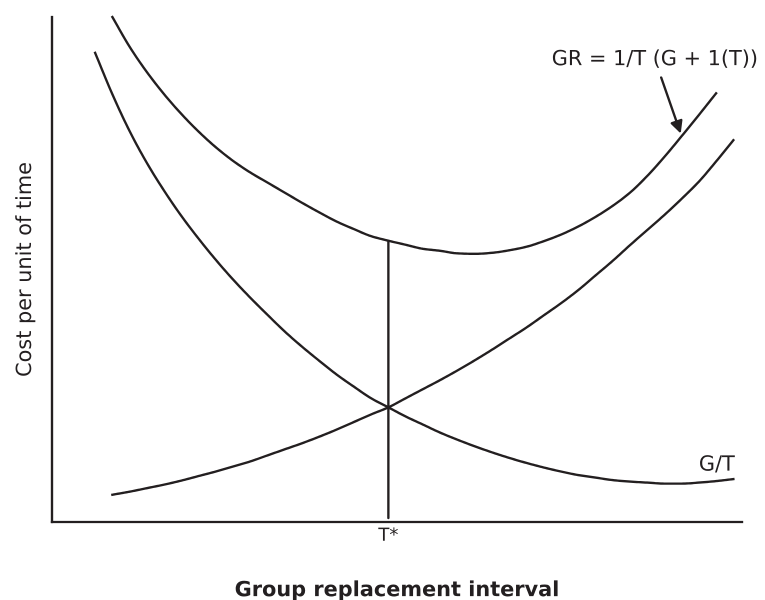  Describe the element at coordinates (388, 534) in the screenshot. I see `annotation: T*` at that location.